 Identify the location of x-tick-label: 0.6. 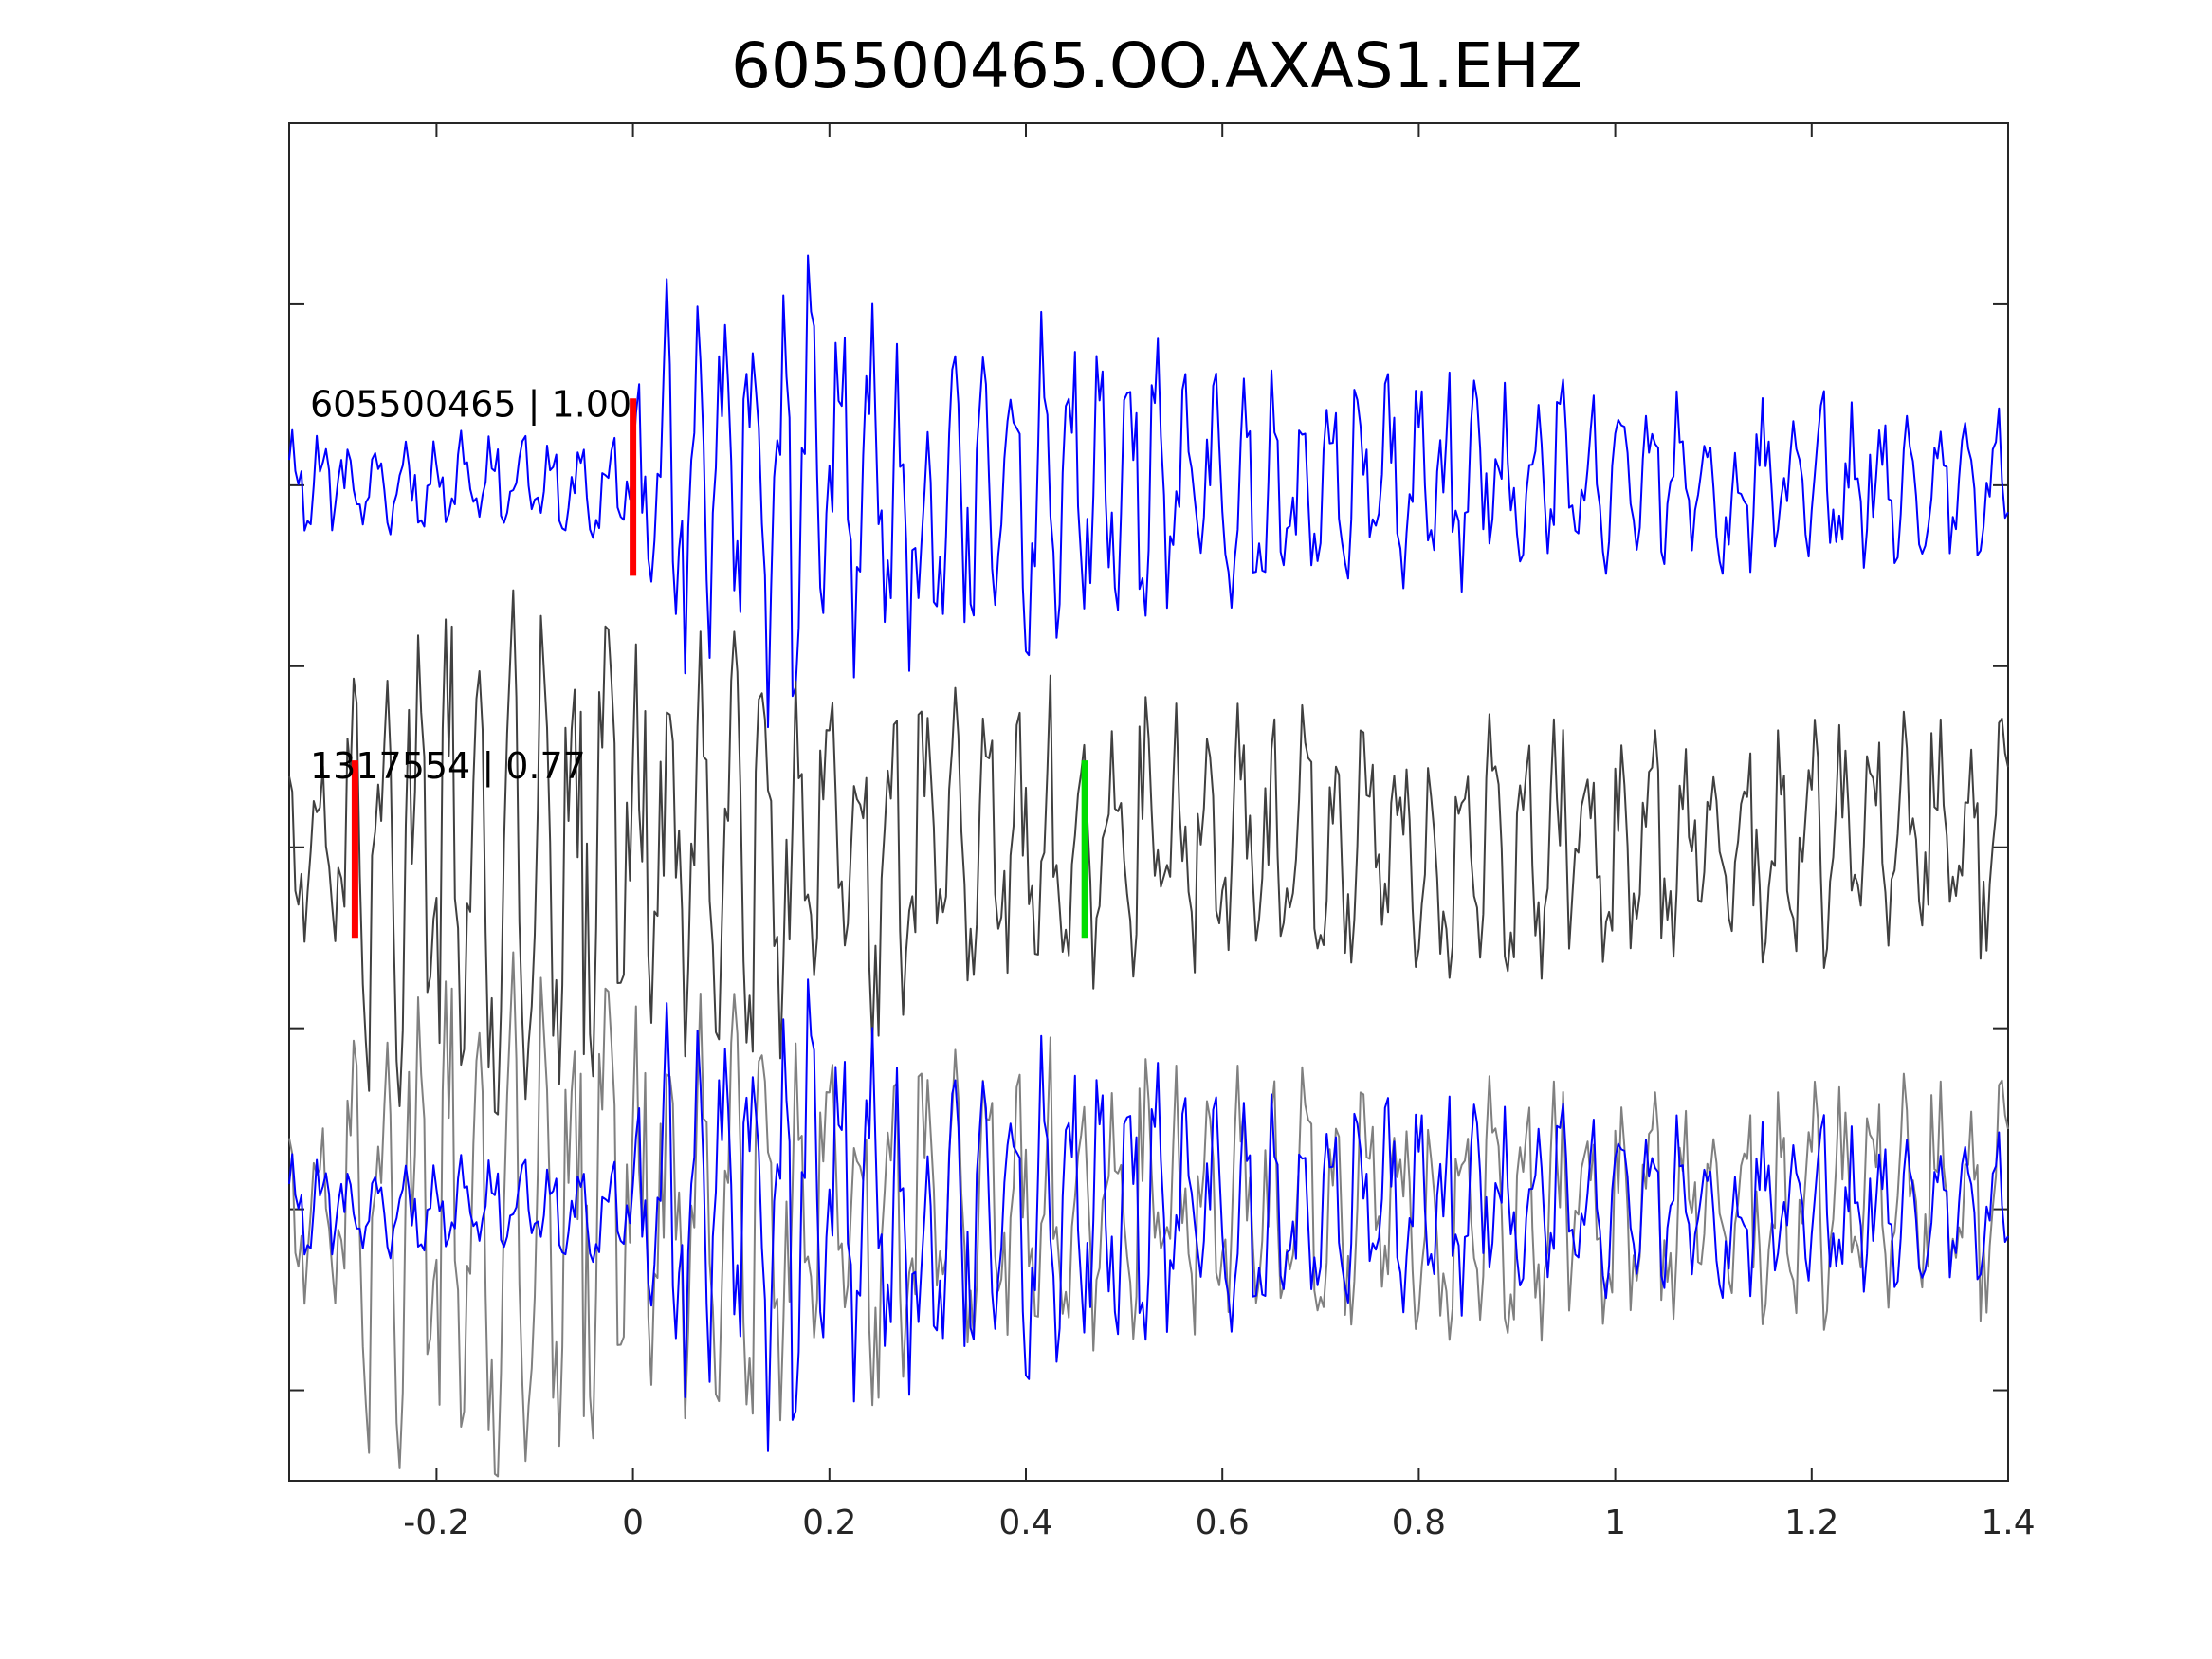
(1223, 1523).